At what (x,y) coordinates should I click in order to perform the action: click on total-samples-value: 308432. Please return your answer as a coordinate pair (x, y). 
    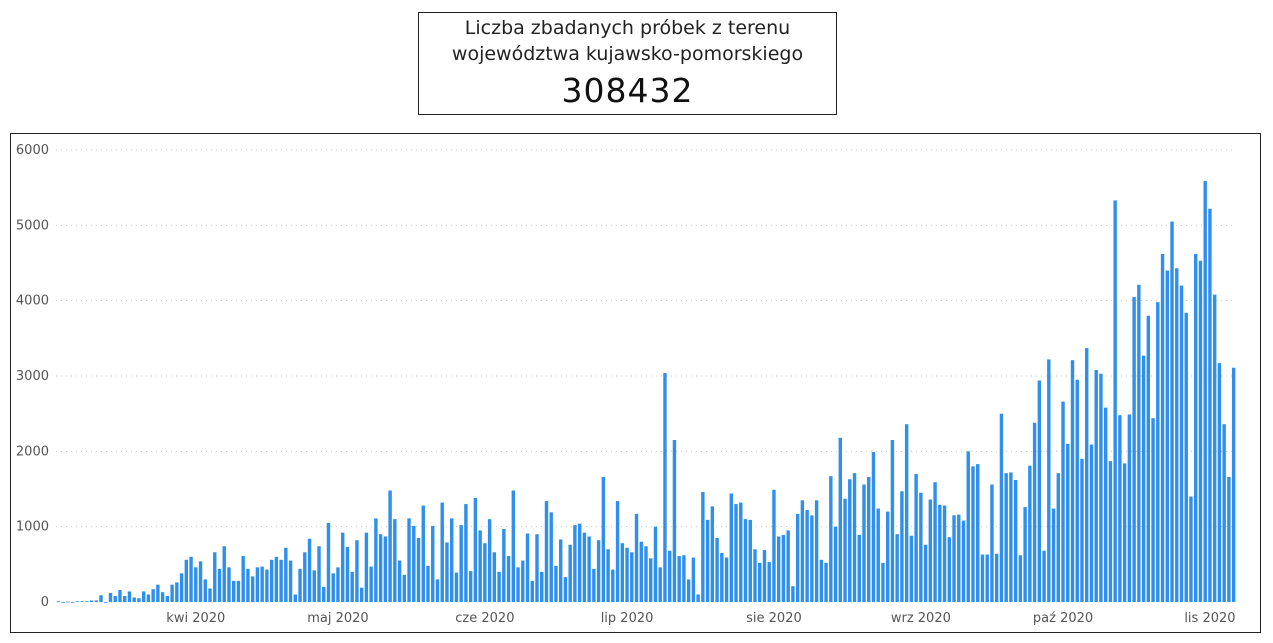
    Looking at the image, I should click on (627, 90).